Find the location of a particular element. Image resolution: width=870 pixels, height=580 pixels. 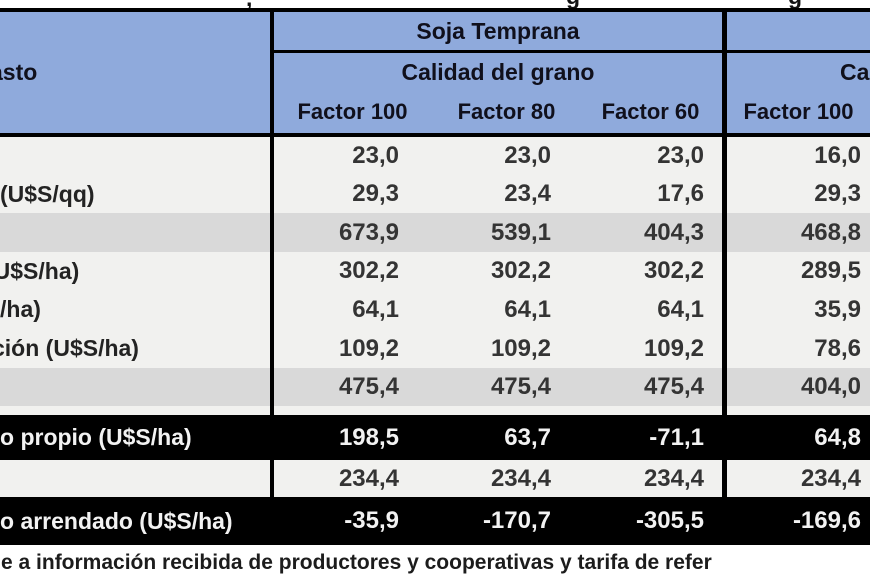

table-row-subtotal: 673,9 539,1 404,3 468,8 is located at coordinates (435, 232).